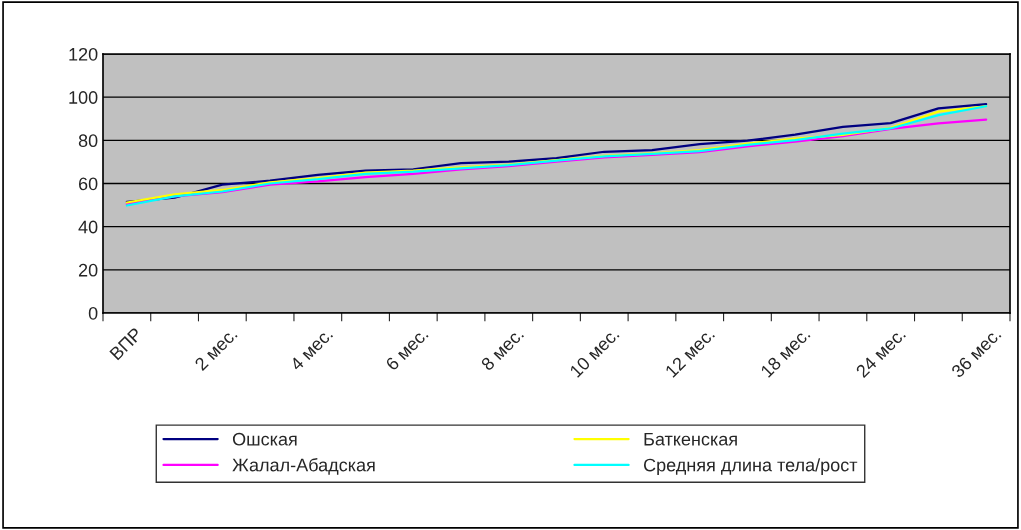 The height and width of the screenshot is (530, 1021). What do you see at coordinates (88, 184) in the screenshot?
I see `y-tick-label: 60` at bounding box center [88, 184].